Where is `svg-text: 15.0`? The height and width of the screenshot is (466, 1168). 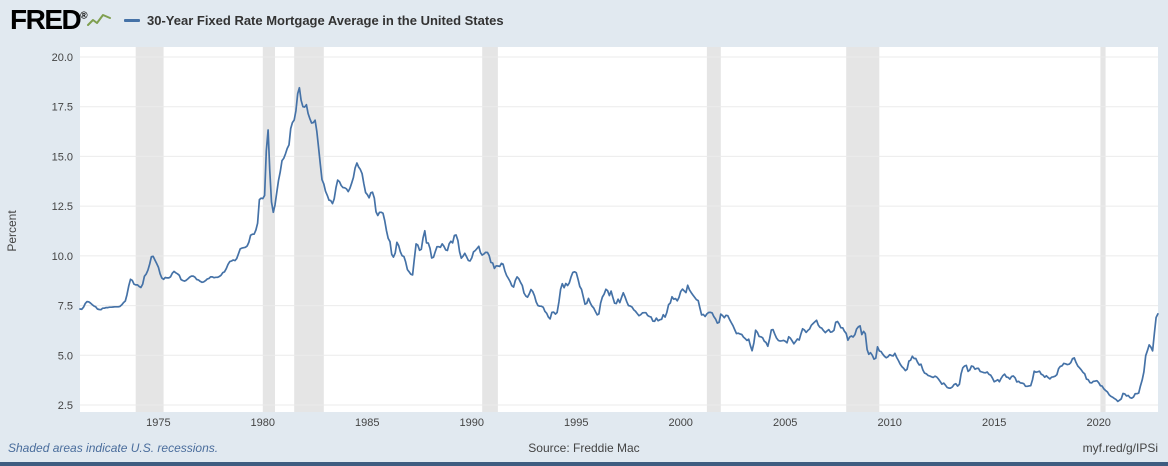 svg-text: 15.0 is located at coordinates (62, 157).